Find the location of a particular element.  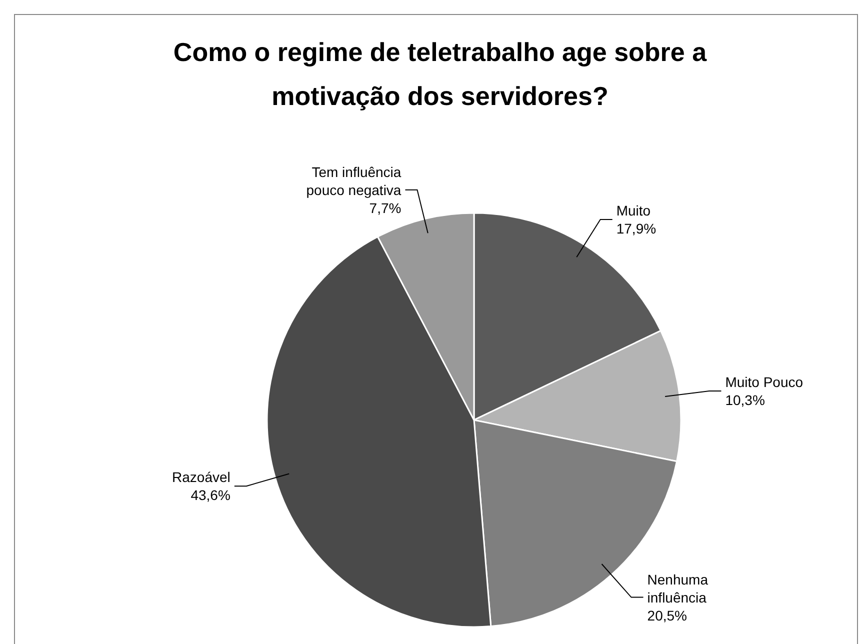

data-label: 20,5% is located at coordinates (667, 615).